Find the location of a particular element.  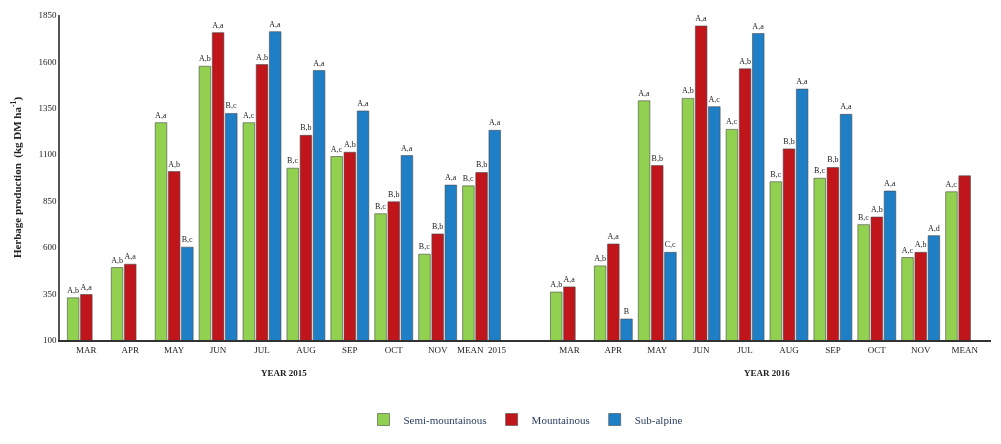

y-tick-label: 1600 is located at coordinates (47, 61).